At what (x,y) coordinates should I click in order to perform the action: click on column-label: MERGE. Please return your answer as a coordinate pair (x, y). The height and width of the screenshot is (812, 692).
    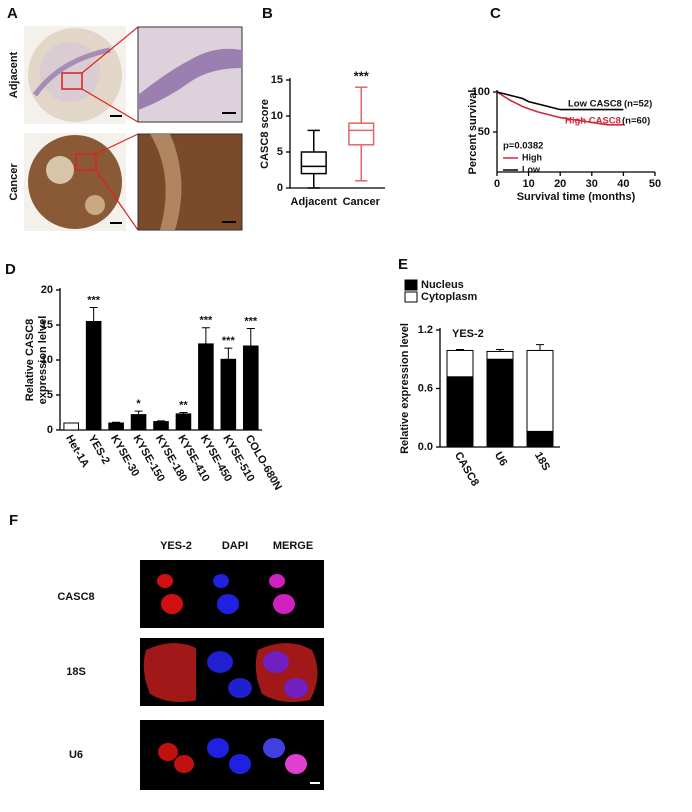
    Looking at the image, I should click on (293, 546).